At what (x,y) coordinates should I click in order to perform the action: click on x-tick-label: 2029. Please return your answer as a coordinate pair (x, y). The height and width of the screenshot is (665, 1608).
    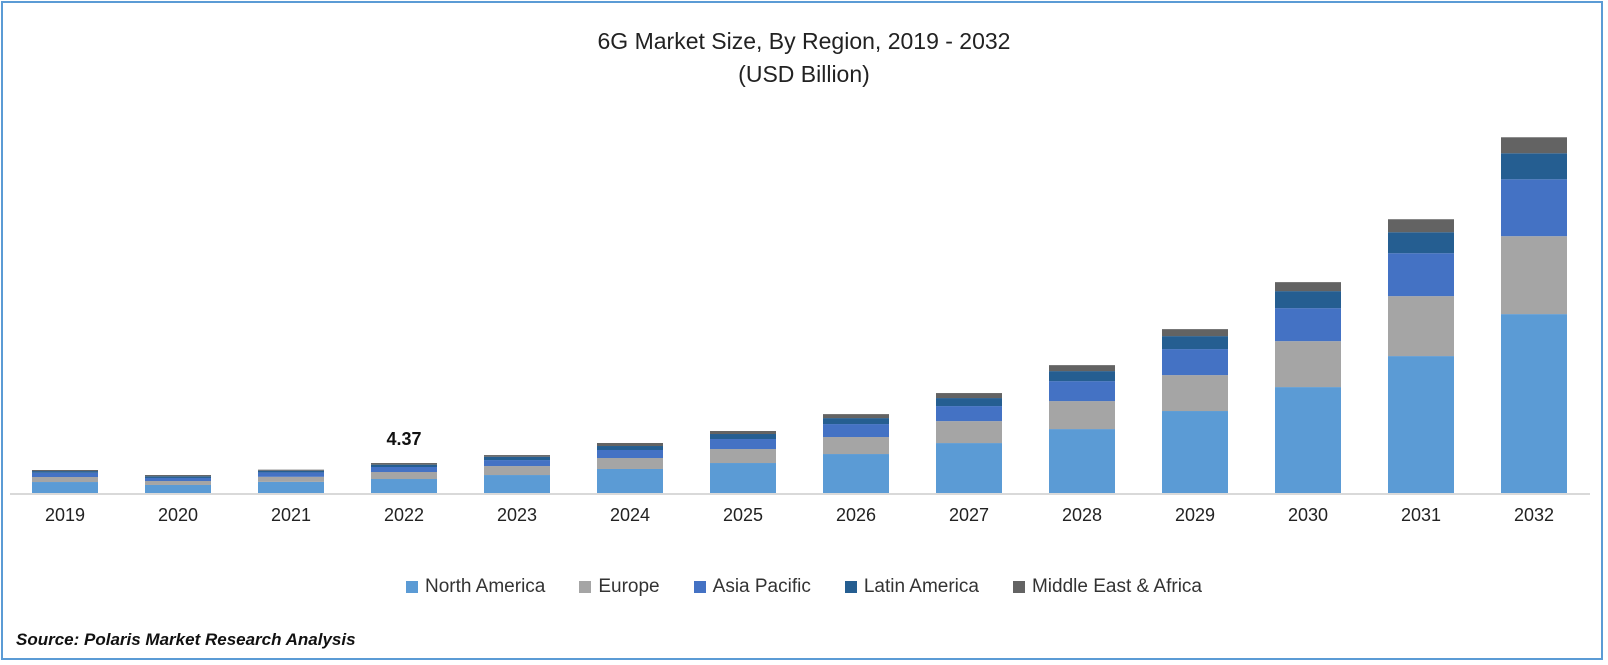
    Looking at the image, I should click on (1195, 515).